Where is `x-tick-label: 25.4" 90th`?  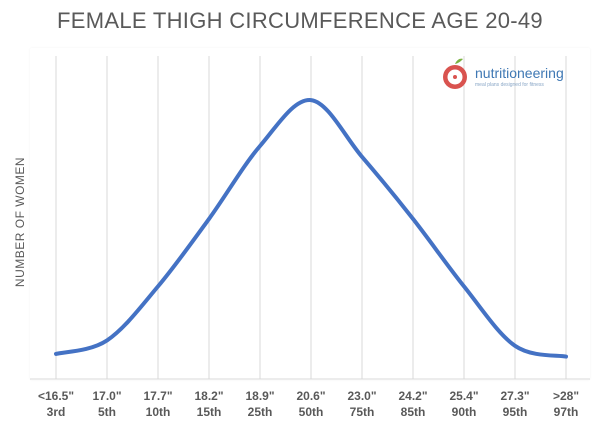 x-tick-label: 25.4" 90th is located at coordinates (464, 404).